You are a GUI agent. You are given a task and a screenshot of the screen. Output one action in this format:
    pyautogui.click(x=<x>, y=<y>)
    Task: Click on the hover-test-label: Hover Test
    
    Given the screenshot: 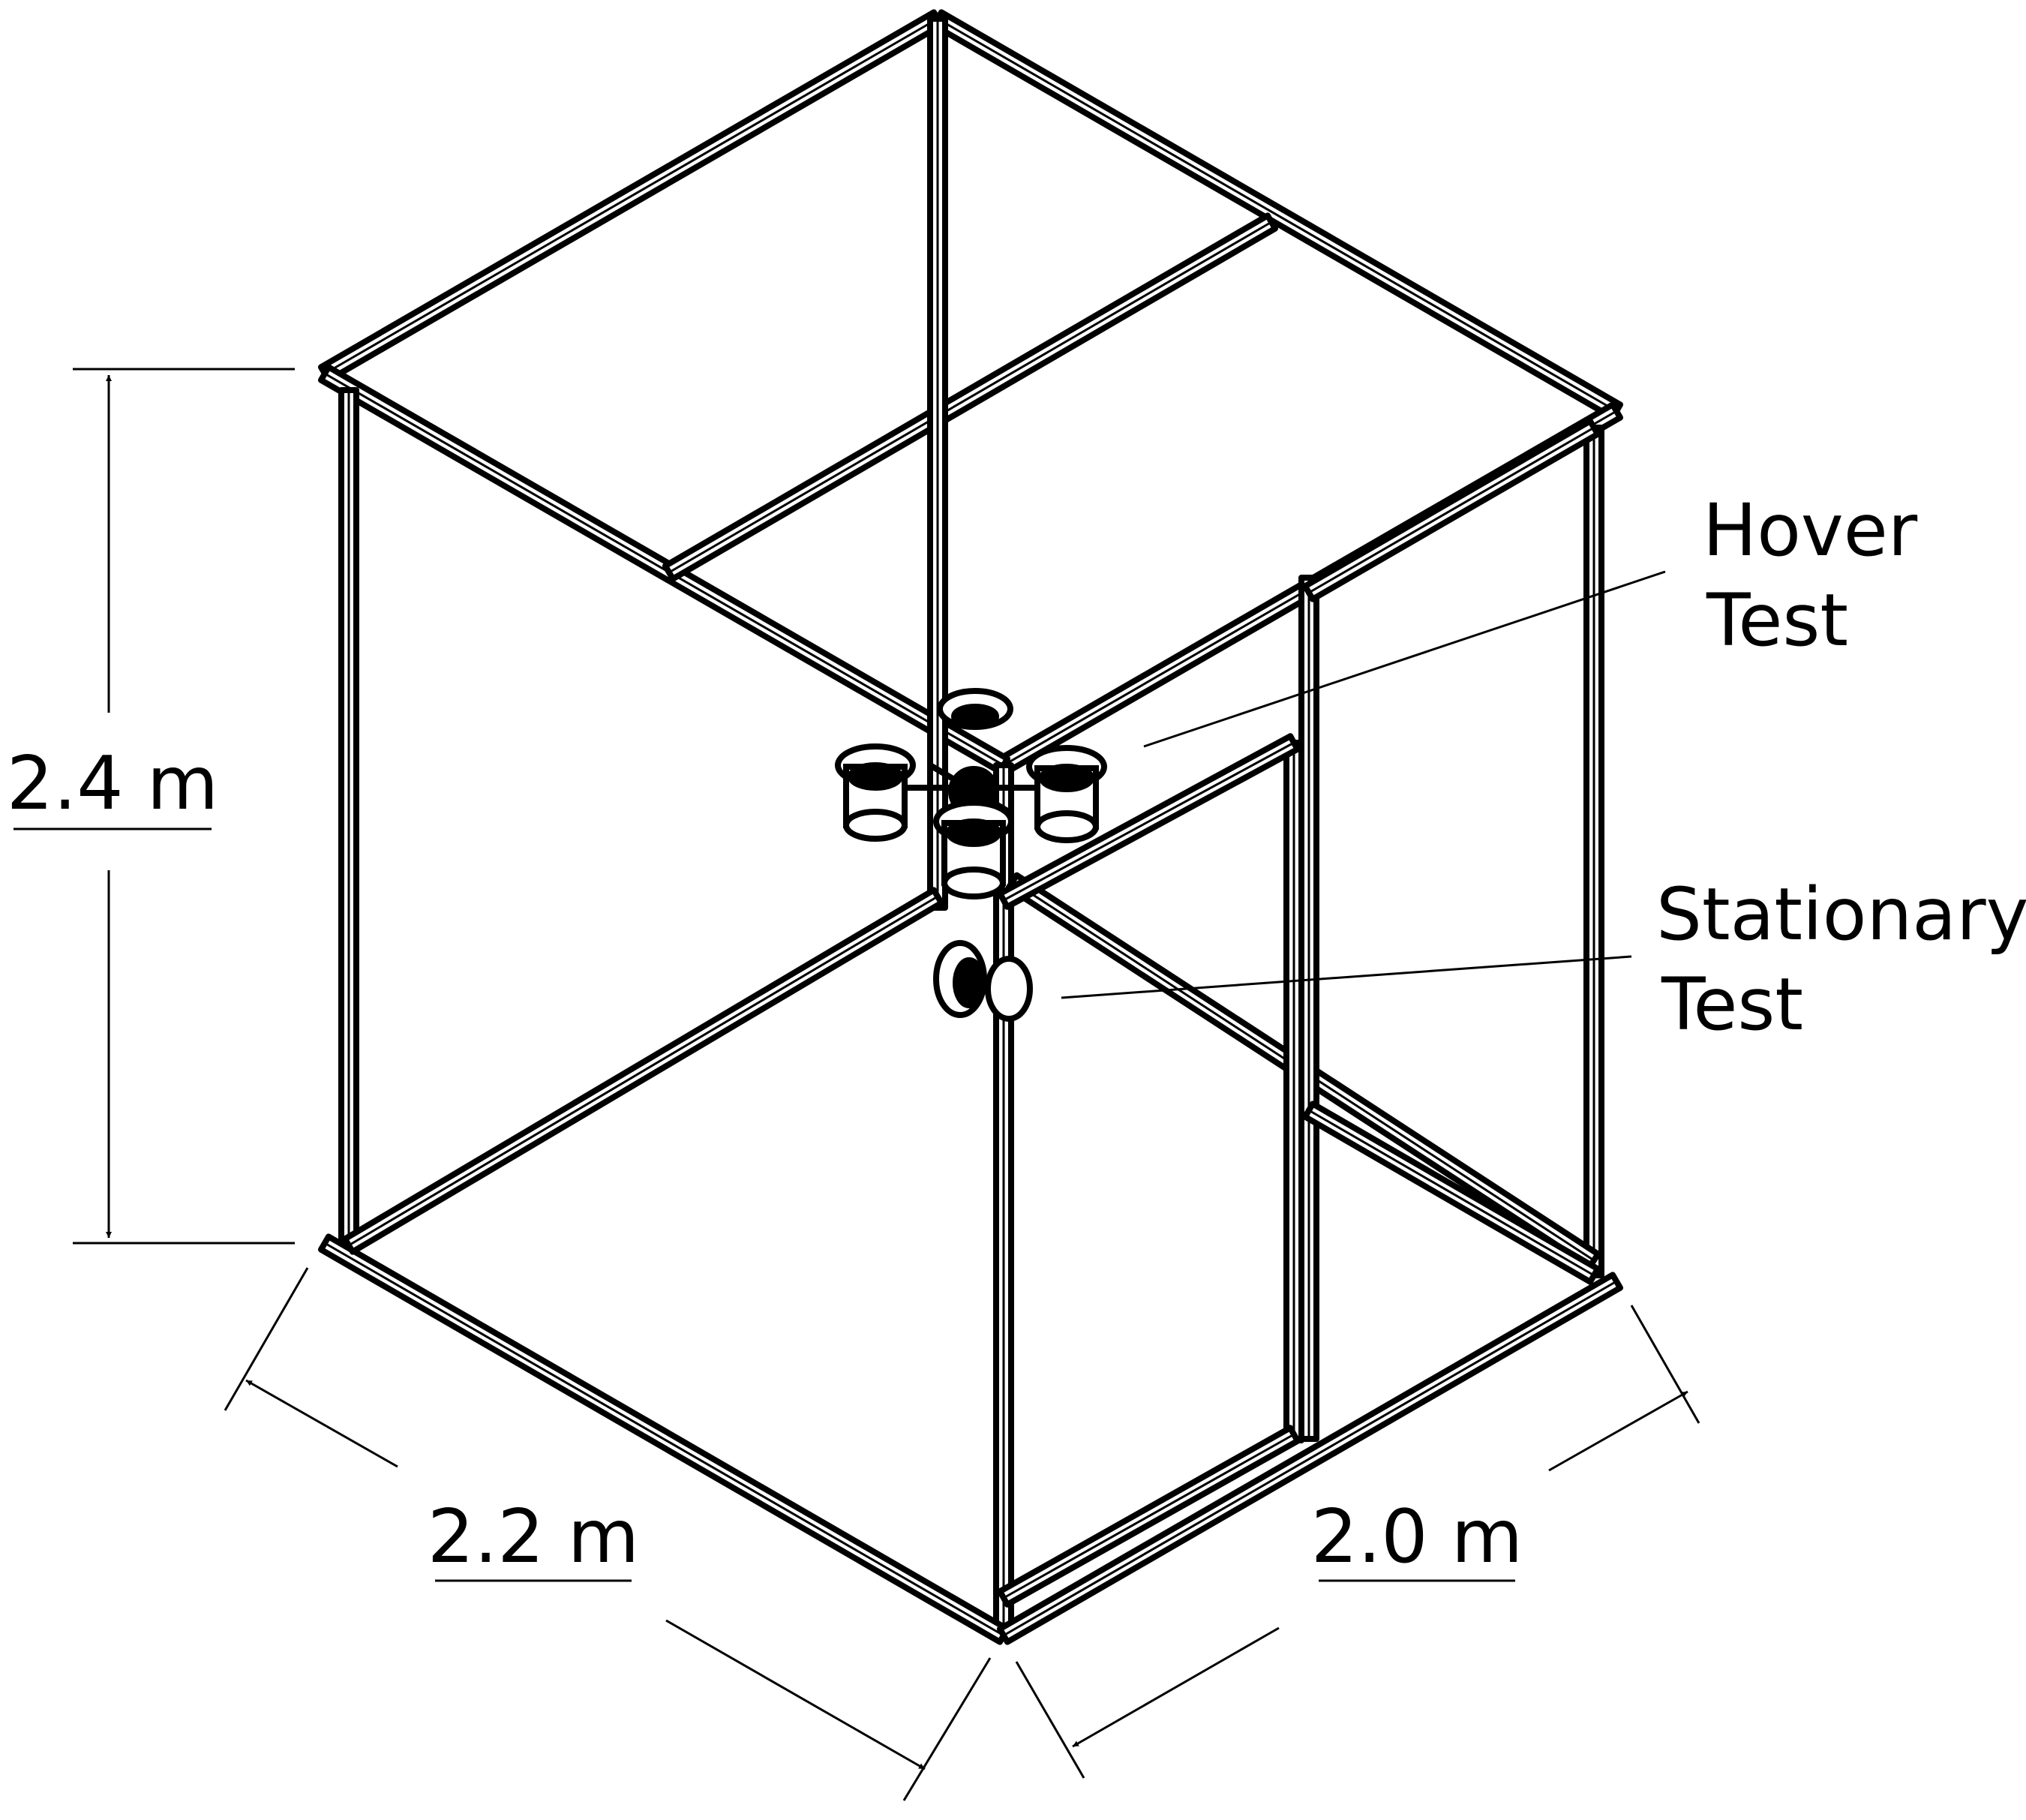 What is the action you would take?
    pyautogui.click(x=1822, y=575)
    